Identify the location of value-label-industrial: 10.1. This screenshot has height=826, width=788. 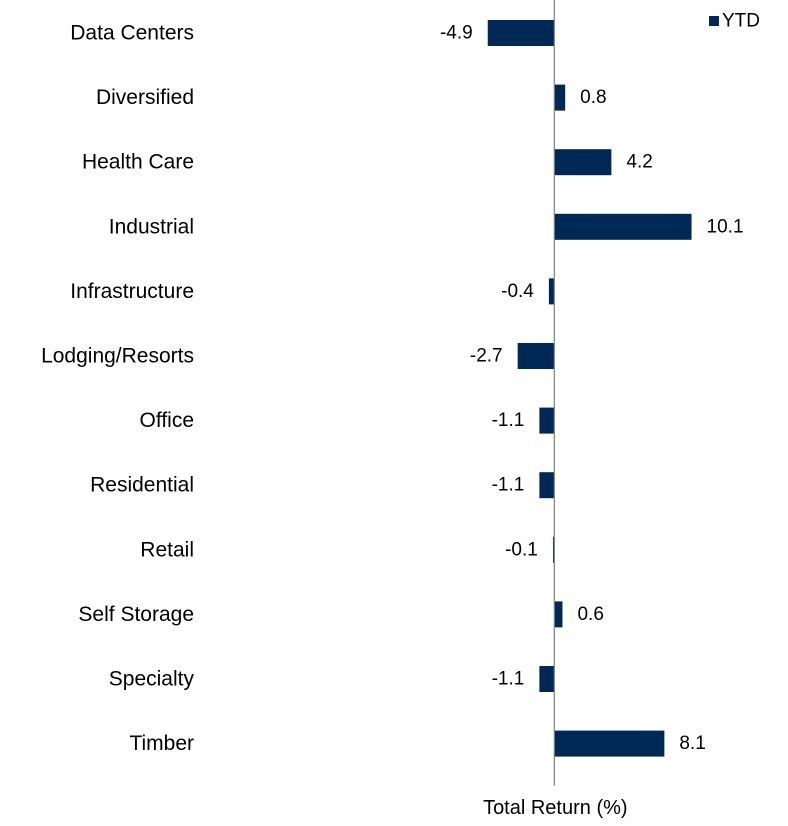
(725, 226).